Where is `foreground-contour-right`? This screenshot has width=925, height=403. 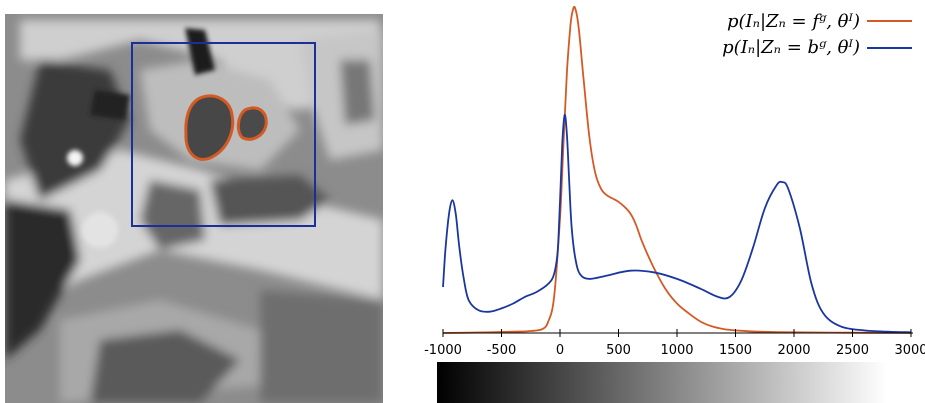
foreground-contour-right is located at coordinates (252, 123).